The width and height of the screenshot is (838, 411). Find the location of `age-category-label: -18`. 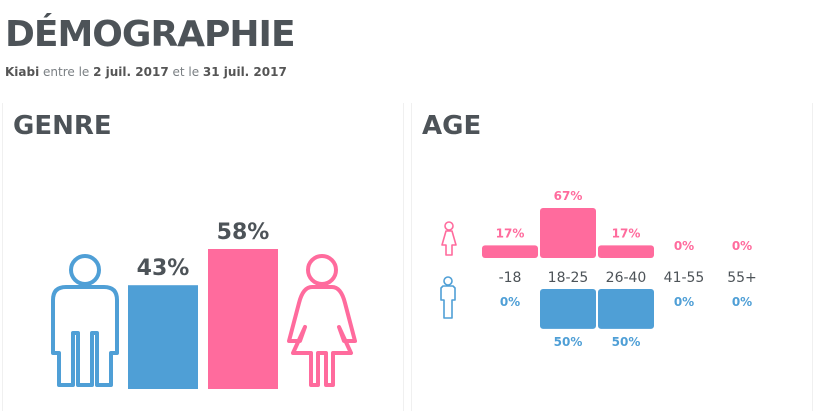

age-category-label: -18 is located at coordinates (510, 278).